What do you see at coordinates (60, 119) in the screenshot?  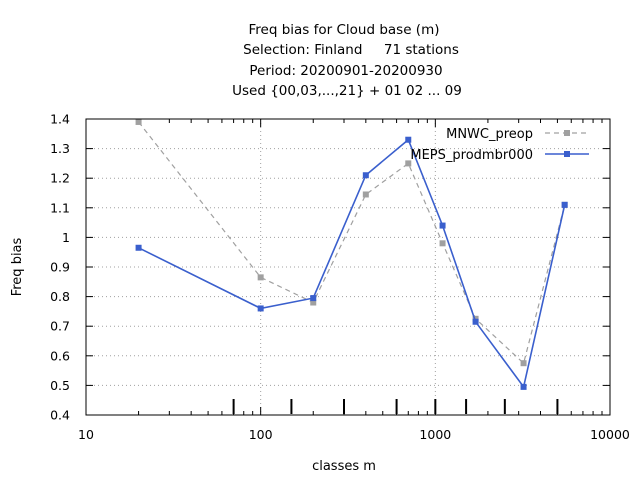 I see `y-tick-label: 1.4` at bounding box center [60, 119].